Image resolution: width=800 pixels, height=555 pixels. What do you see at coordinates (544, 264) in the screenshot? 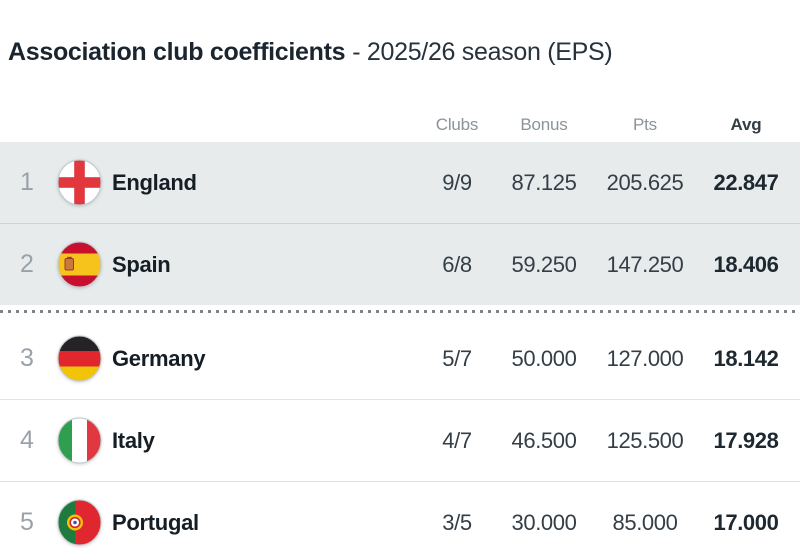
I see `bonus-cell: 59.250` at bounding box center [544, 264].